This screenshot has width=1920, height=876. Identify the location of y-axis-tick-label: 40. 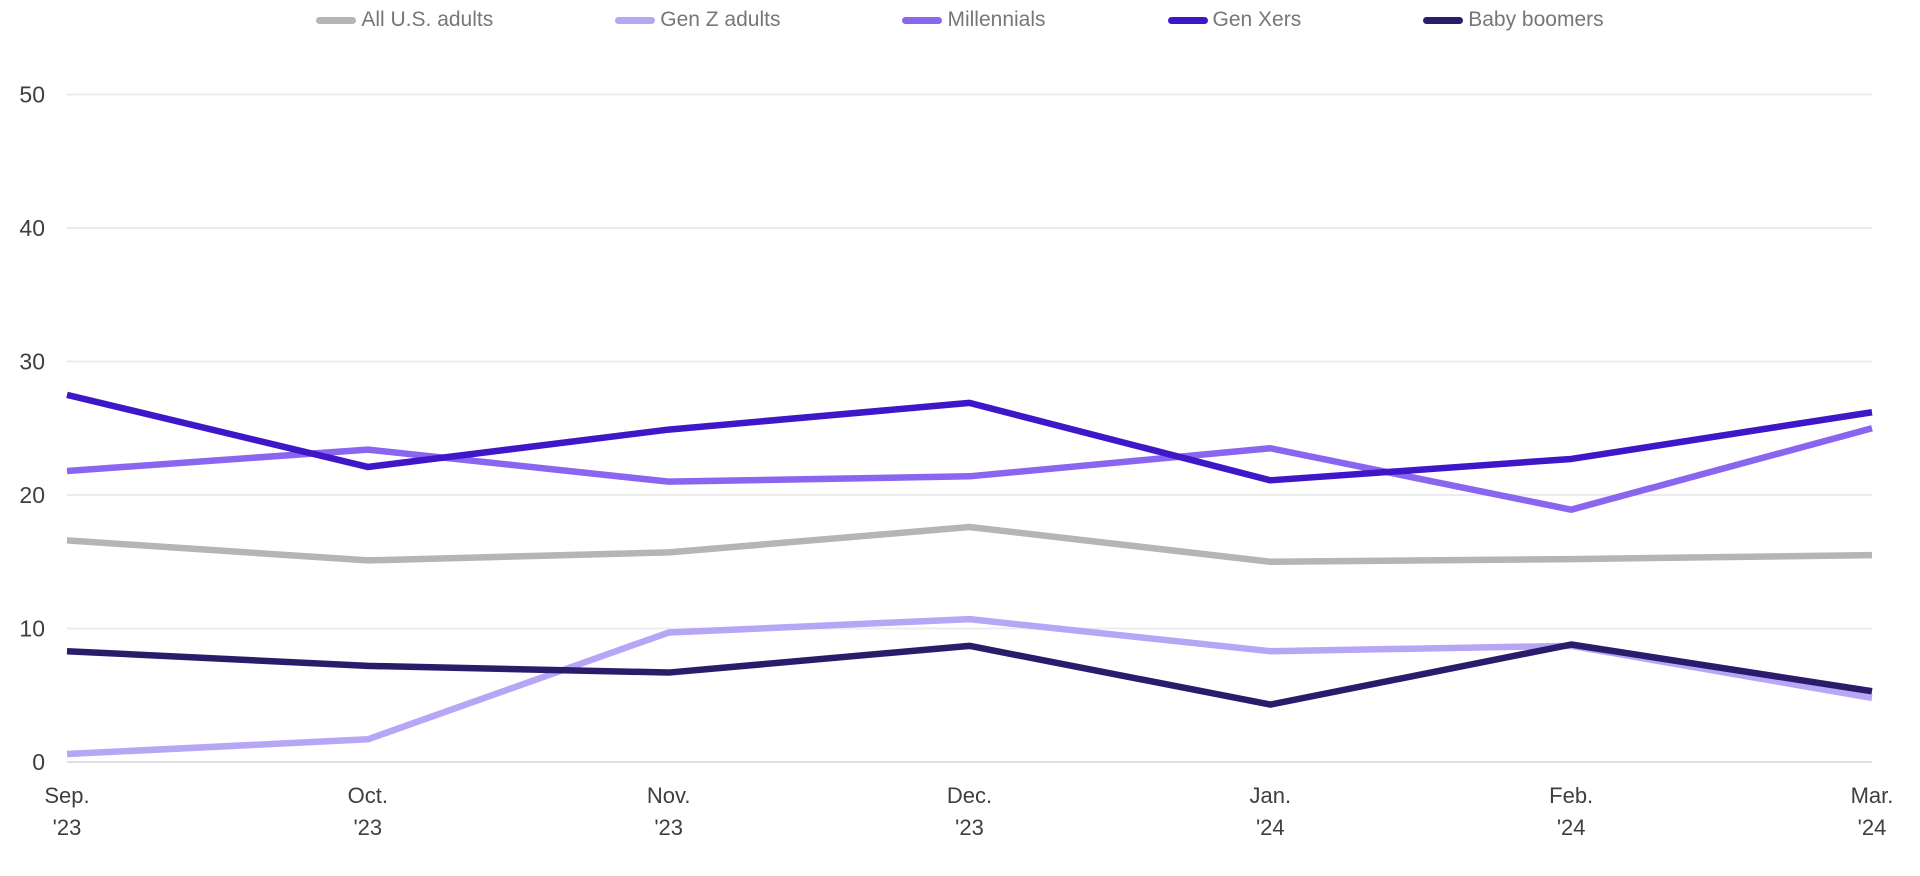
(32, 228).